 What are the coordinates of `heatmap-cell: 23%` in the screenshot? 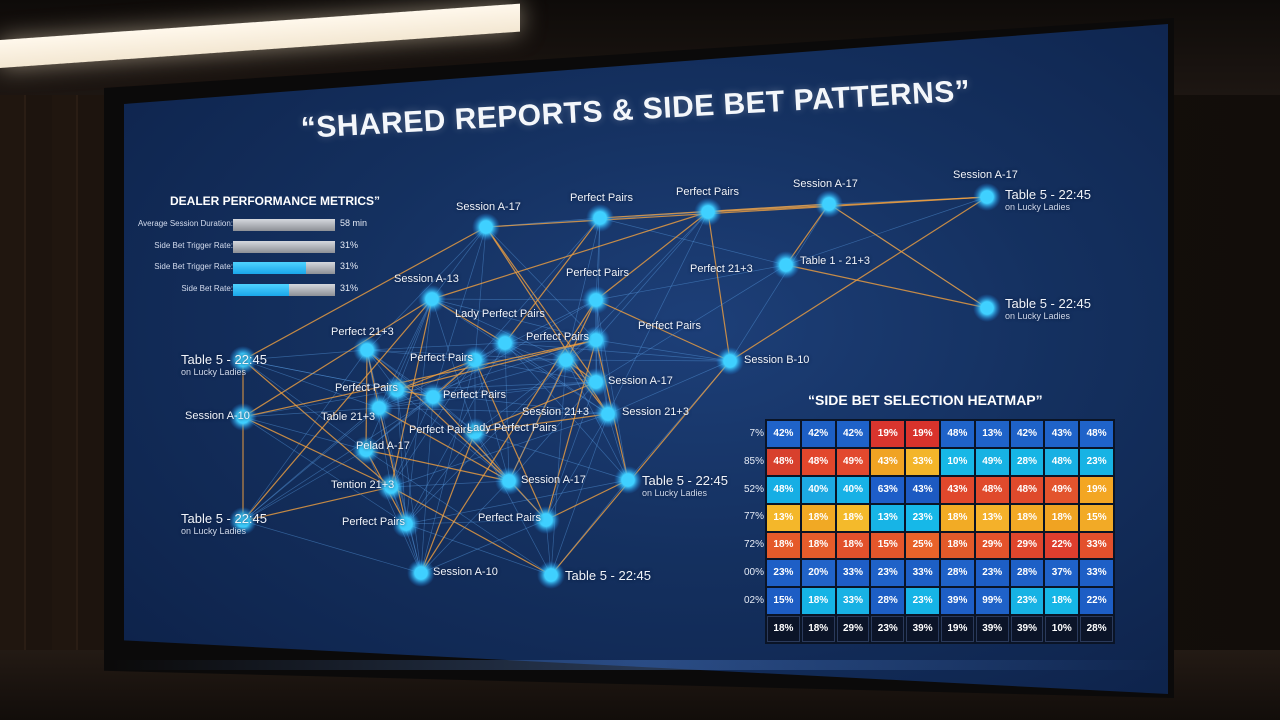 It's located at (888, 573).